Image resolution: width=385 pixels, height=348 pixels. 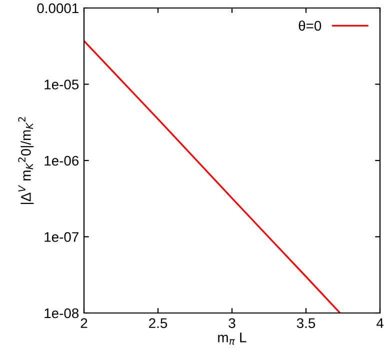 What do you see at coordinates (306, 323) in the screenshot?
I see `x-tick-label: 3.5` at bounding box center [306, 323].